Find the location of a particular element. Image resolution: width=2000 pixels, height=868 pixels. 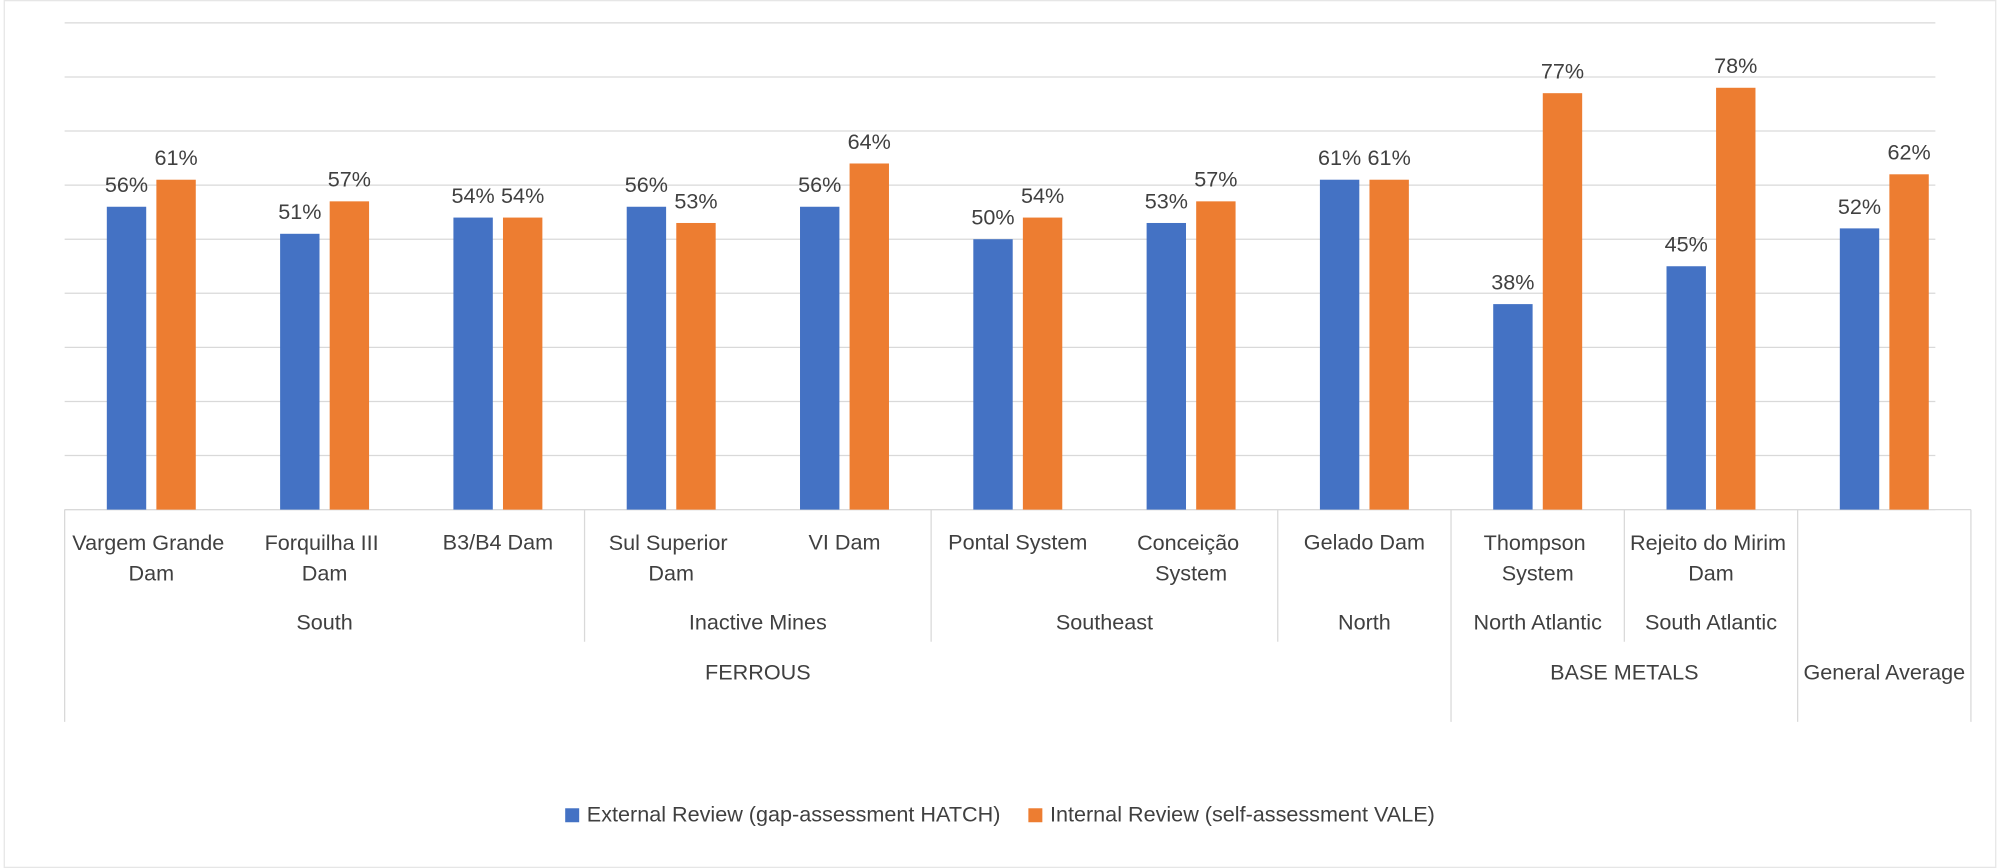

data-label: 52% is located at coordinates (1859, 206).